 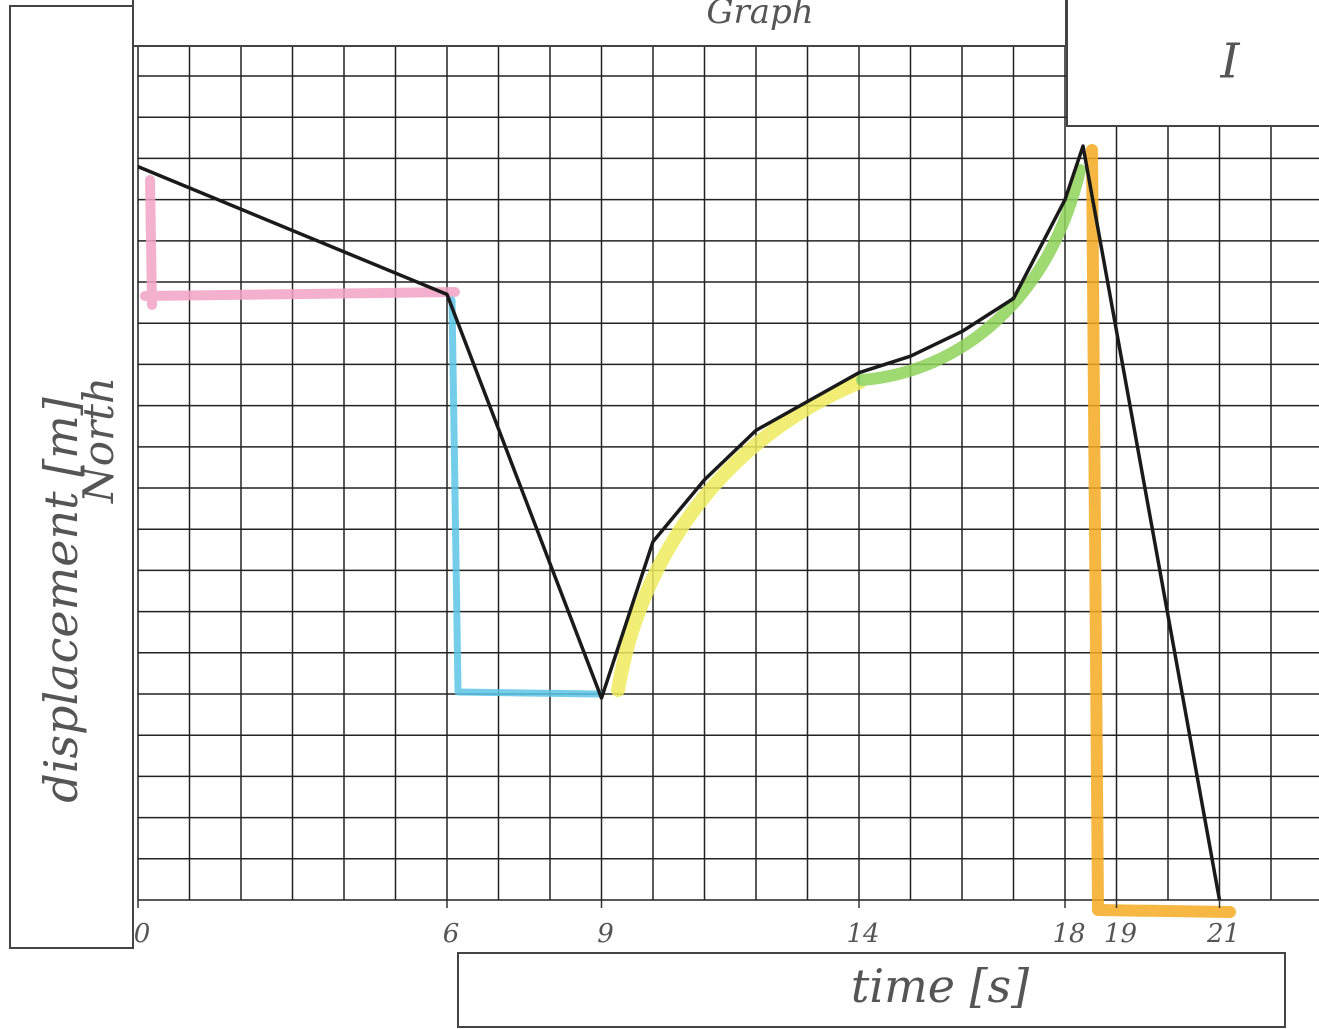 I want to click on x-tick-label: 6, so click(x=451, y=934).